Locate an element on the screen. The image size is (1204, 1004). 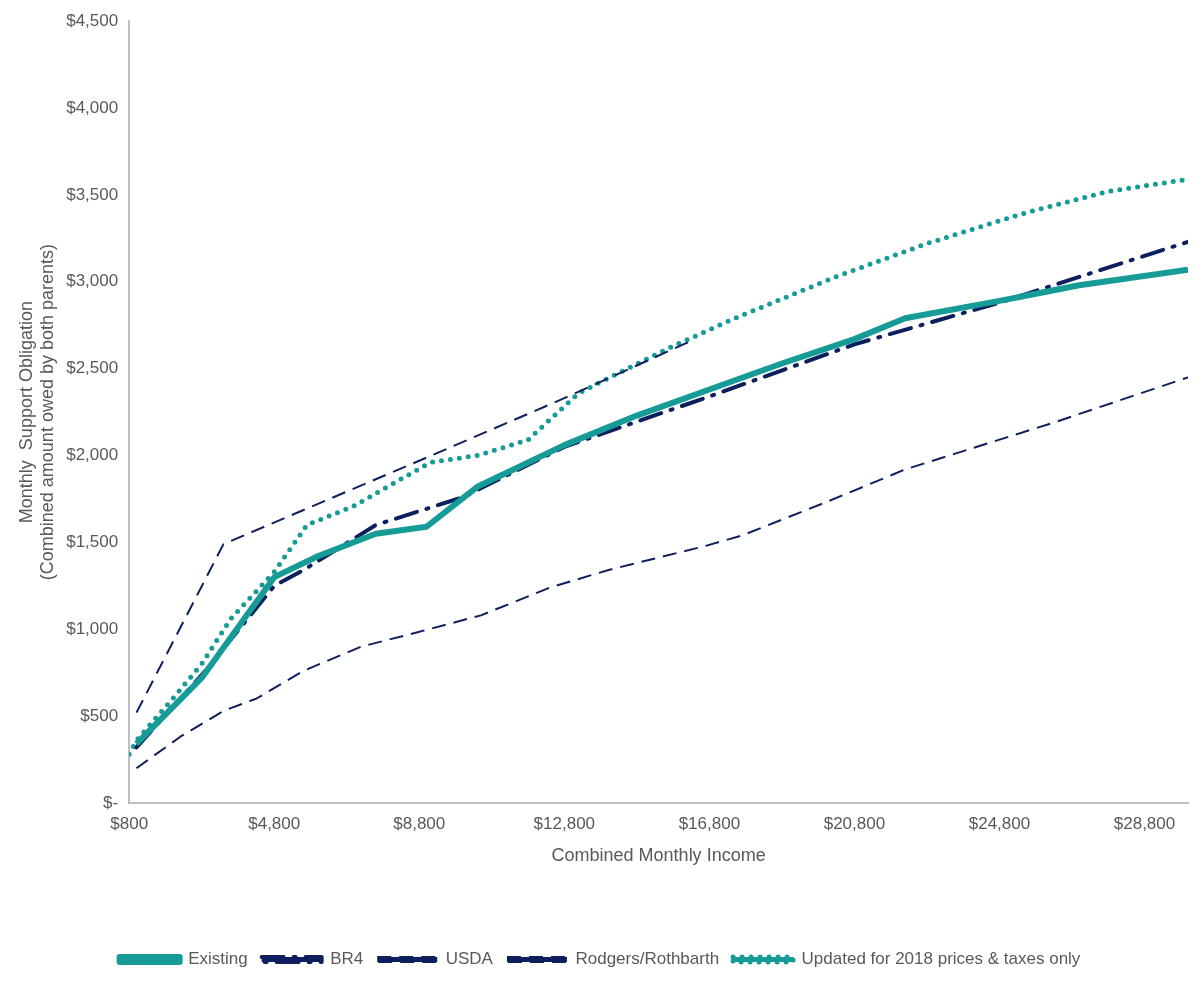
x-tick-label: $12,800 is located at coordinates (564, 823).